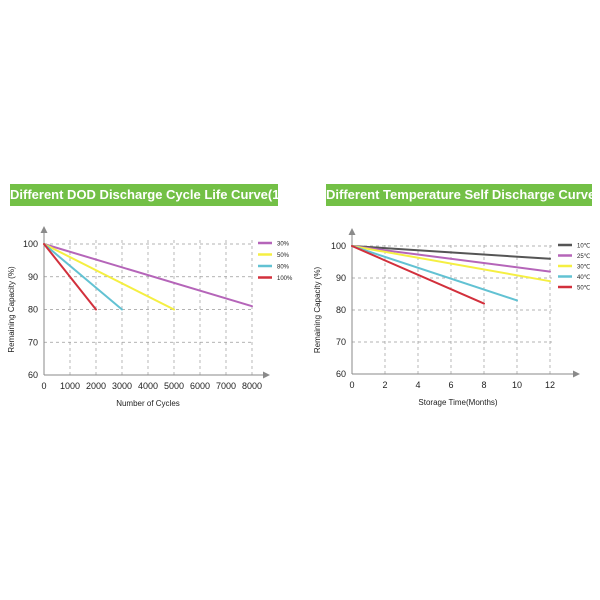  What do you see at coordinates (283, 245) in the screenshot?
I see `legend-label: 30%` at bounding box center [283, 245].